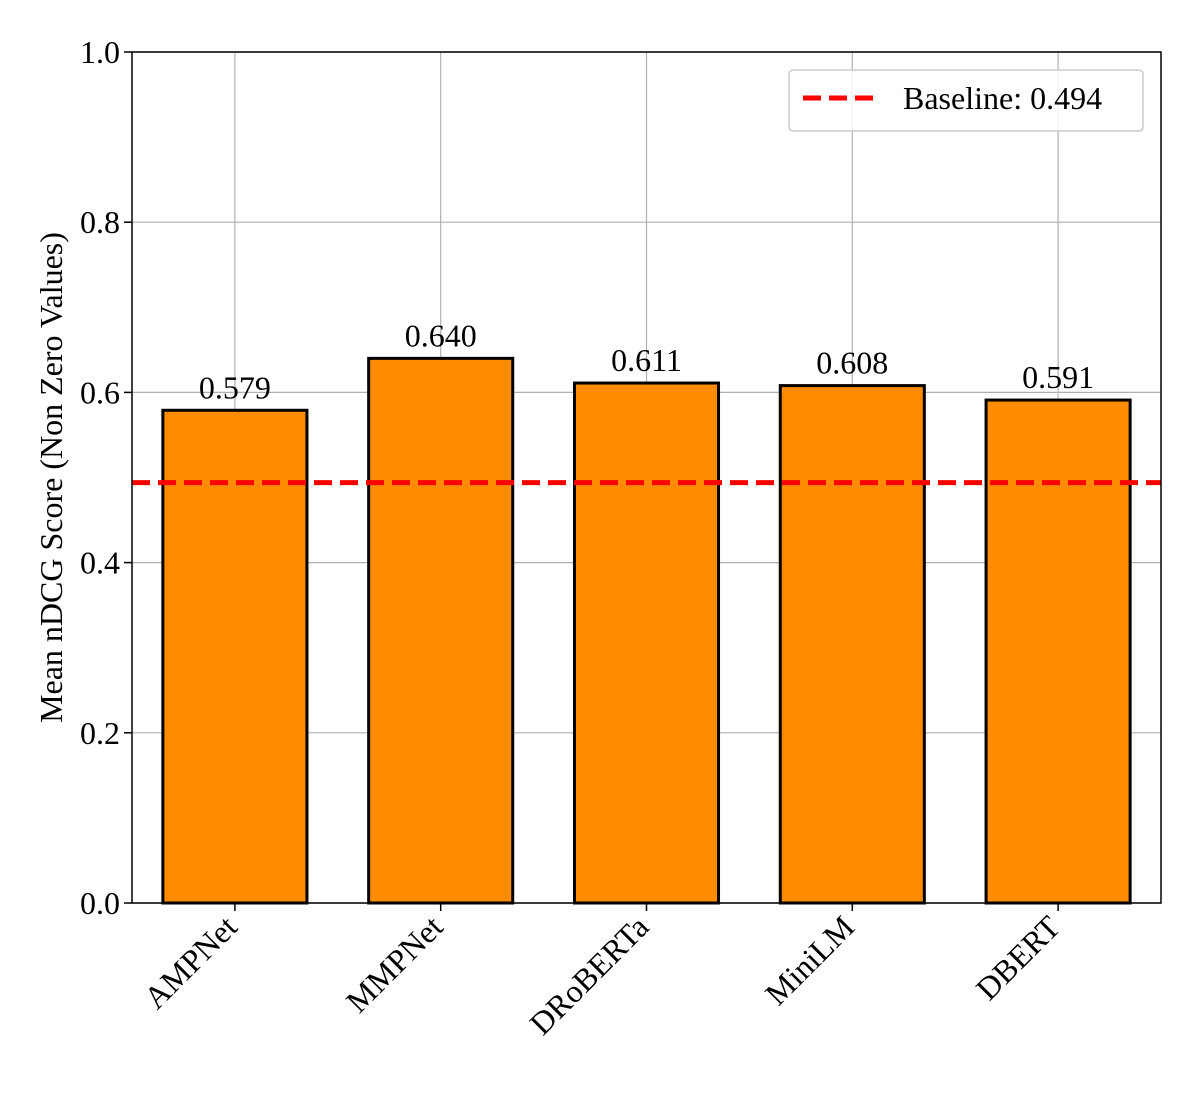 Image resolution: width=1200 pixels, height=1100 pixels. Describe the element at coordinates (1058, 377) in the screenshot. I see `data-label-dbert: 0.591` at that location.